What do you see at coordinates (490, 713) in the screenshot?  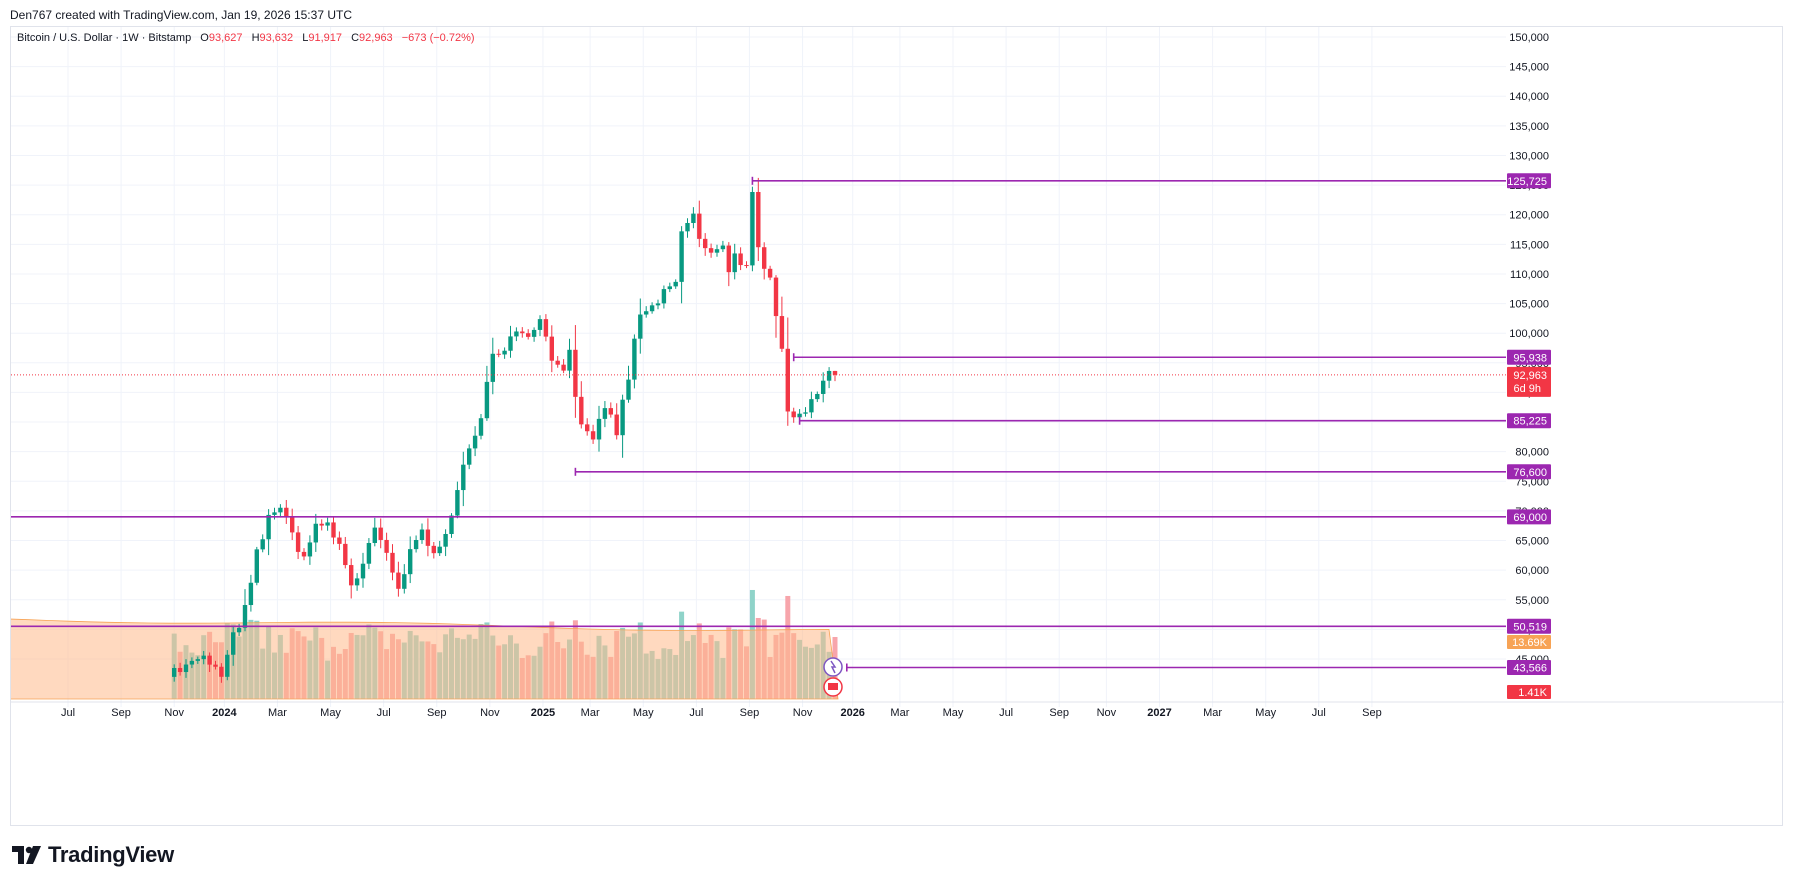 I see `time-tick-label: Nov` at bounding box center [490, 713].